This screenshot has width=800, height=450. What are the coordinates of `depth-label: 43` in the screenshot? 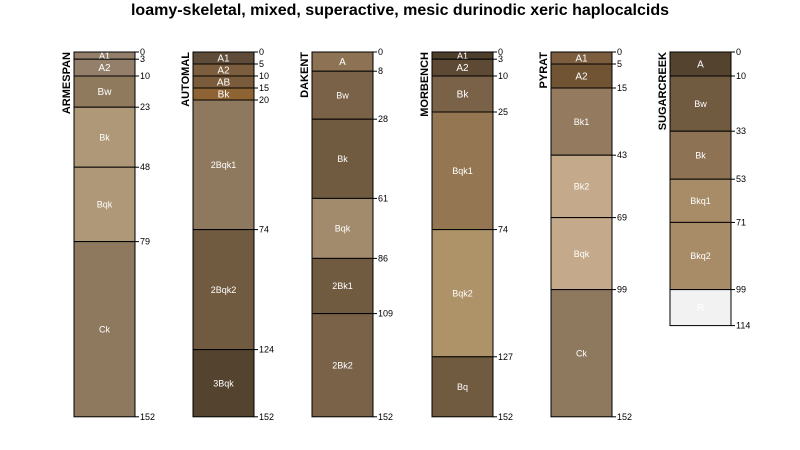 It's located at (622, 155).